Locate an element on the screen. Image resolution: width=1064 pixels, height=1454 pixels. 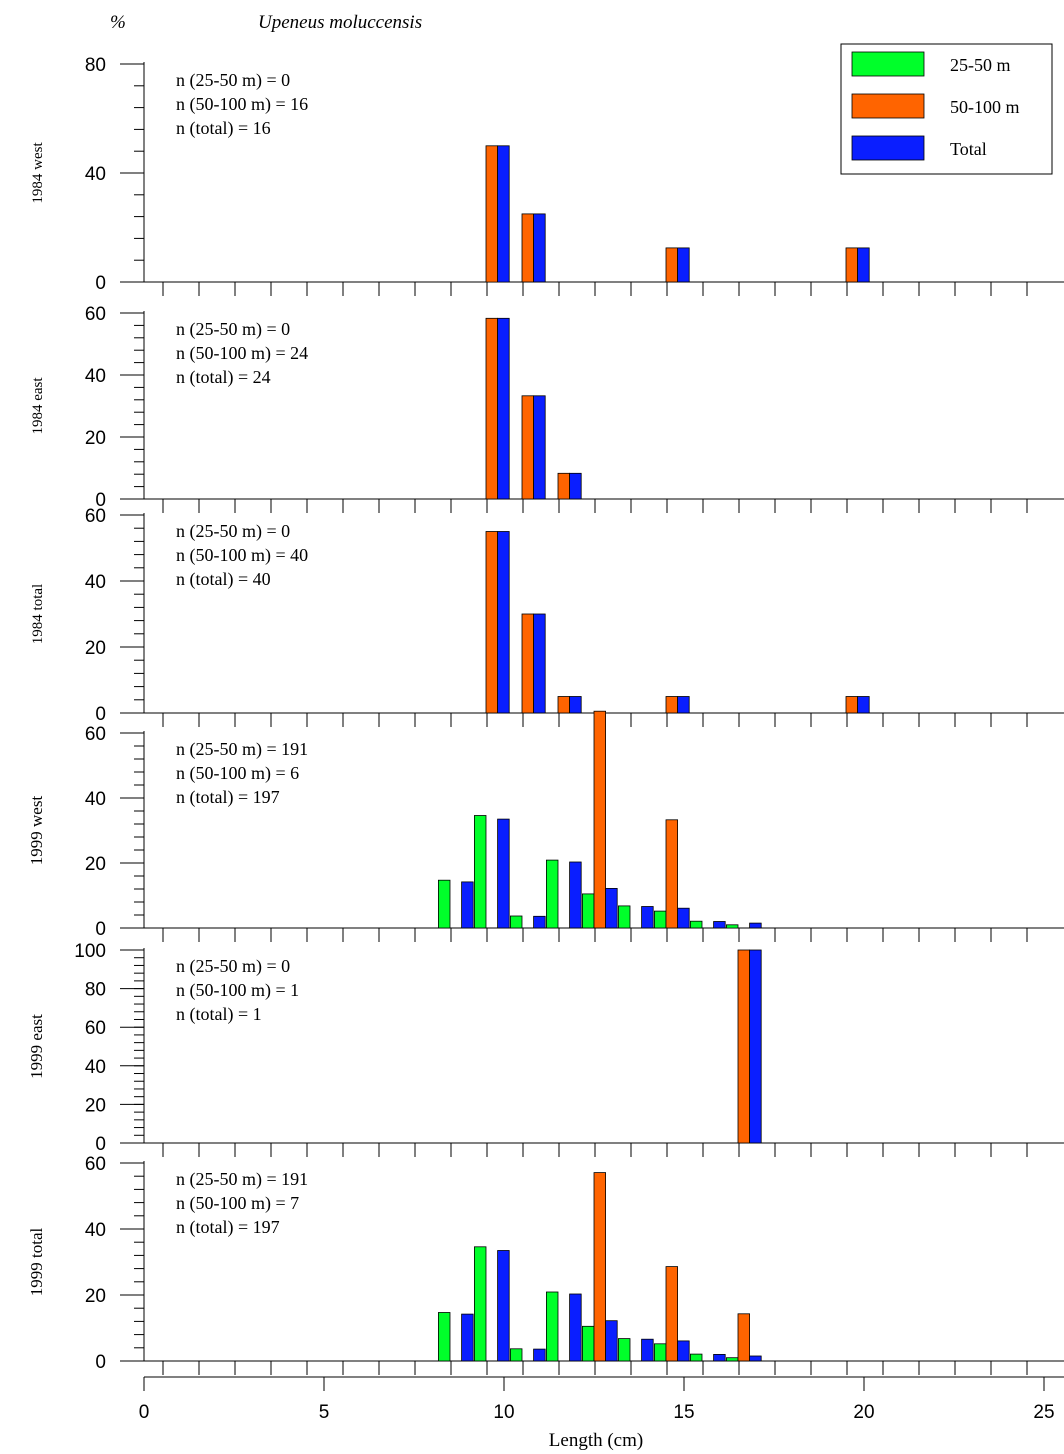
y-axis-label: 1984 east is located at coordinates (38, 406).